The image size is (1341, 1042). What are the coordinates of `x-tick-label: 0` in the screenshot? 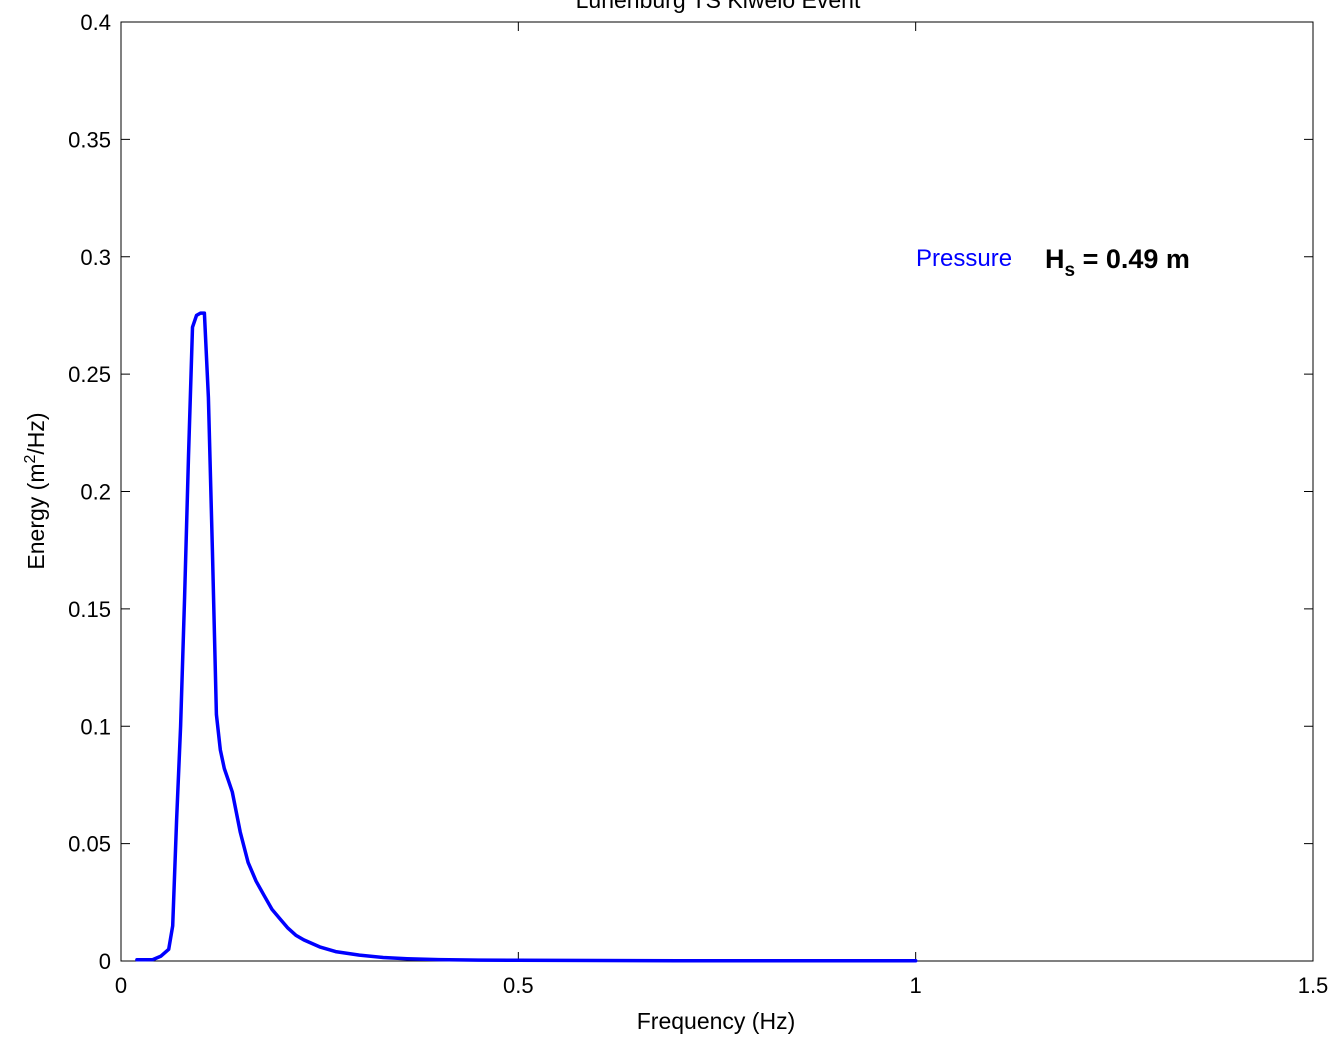 It's located at (121, 985).